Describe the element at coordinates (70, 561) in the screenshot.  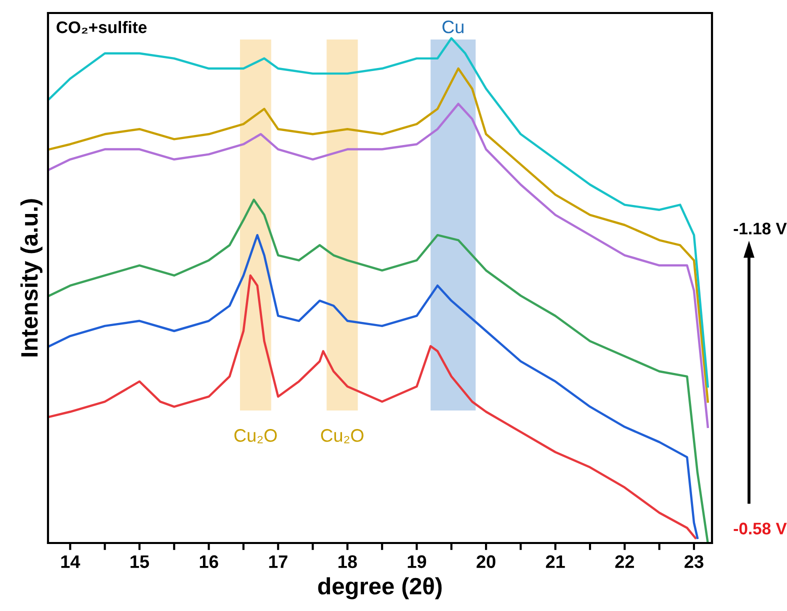
I see `x-tick-label: 14` at that location.